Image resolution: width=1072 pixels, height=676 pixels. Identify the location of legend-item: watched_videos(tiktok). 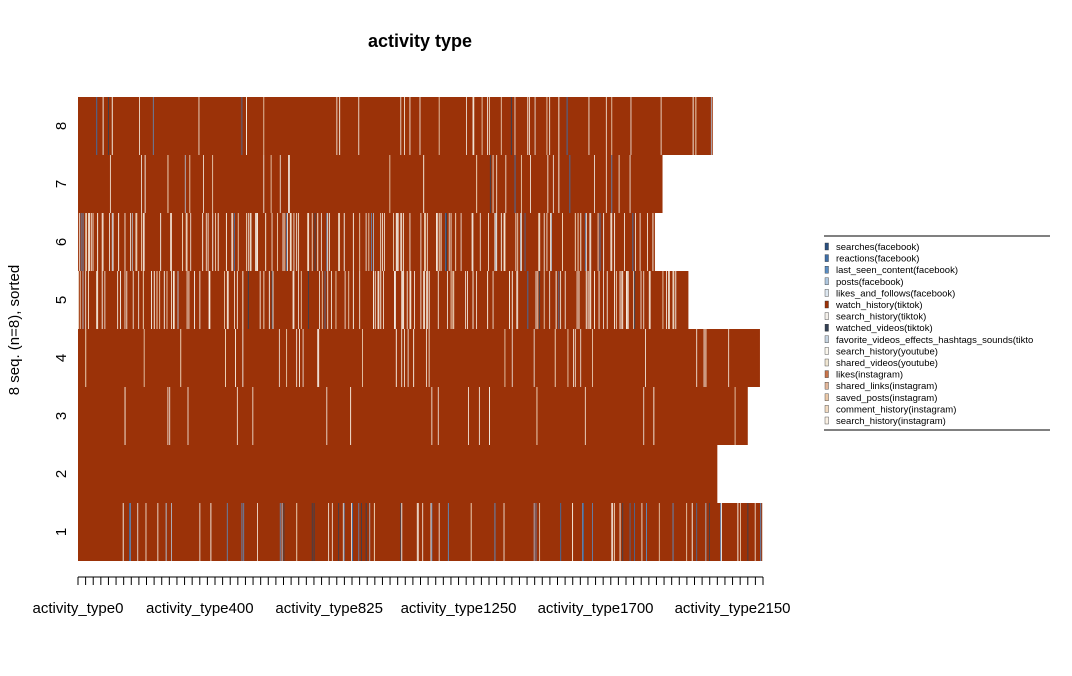
(878, 328).